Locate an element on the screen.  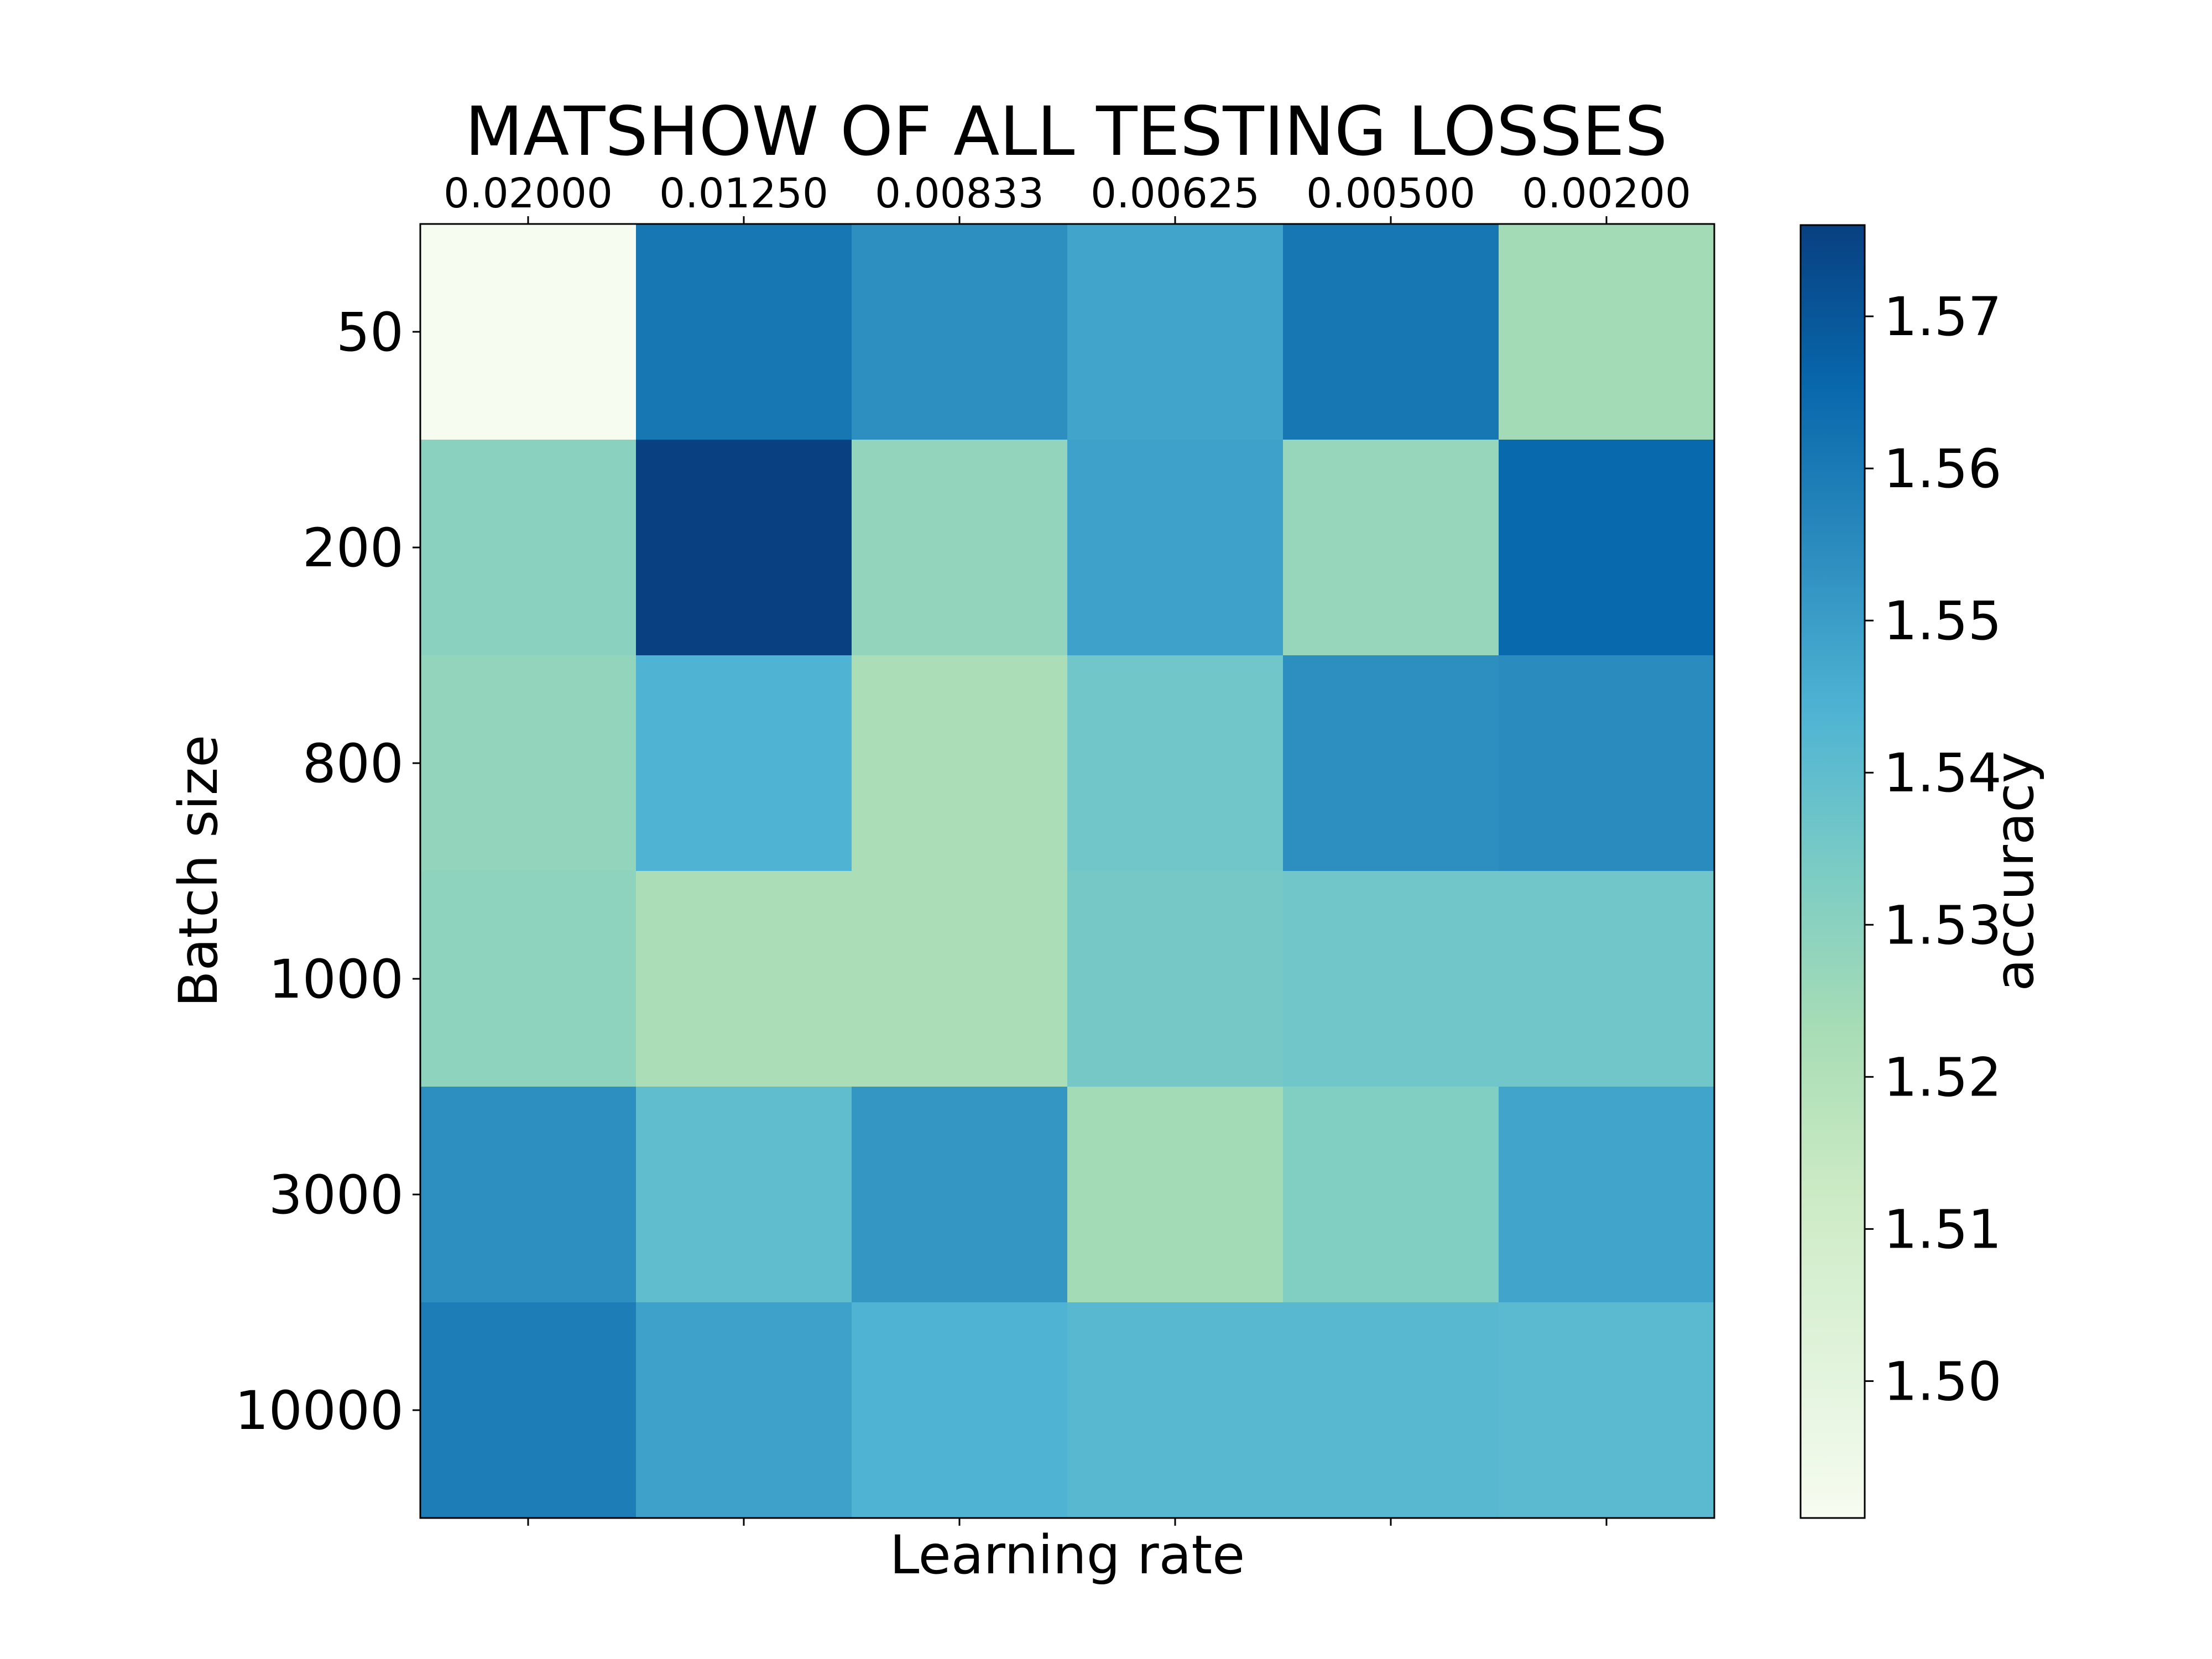
y-tick-label: 800 is located at coordinates (353, 764).